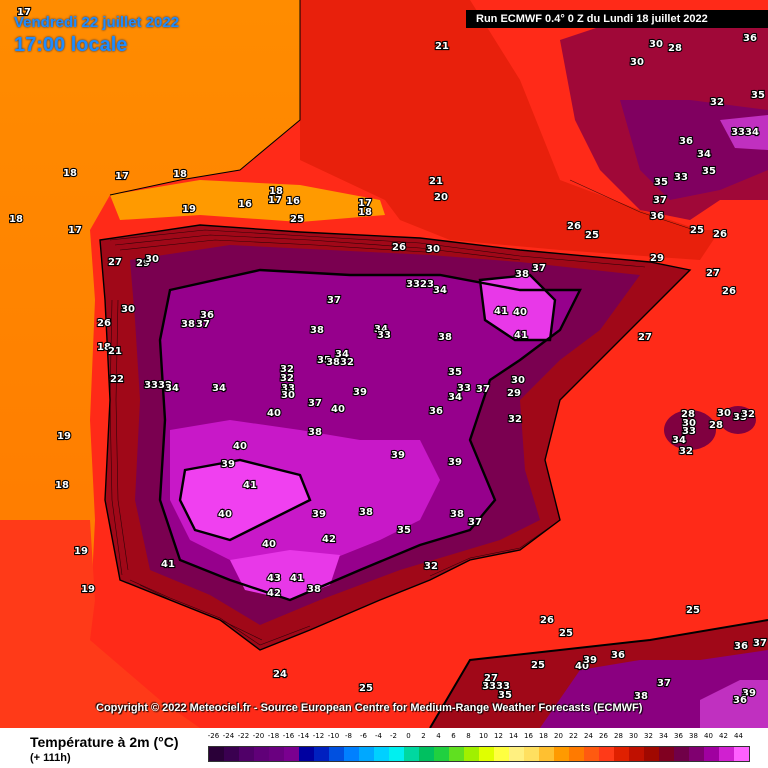 This screenshot has width=768, height=768. Describe the element at coordinates (274, 593) in the screenshot. I see `isotherm-label: 42` at that location.